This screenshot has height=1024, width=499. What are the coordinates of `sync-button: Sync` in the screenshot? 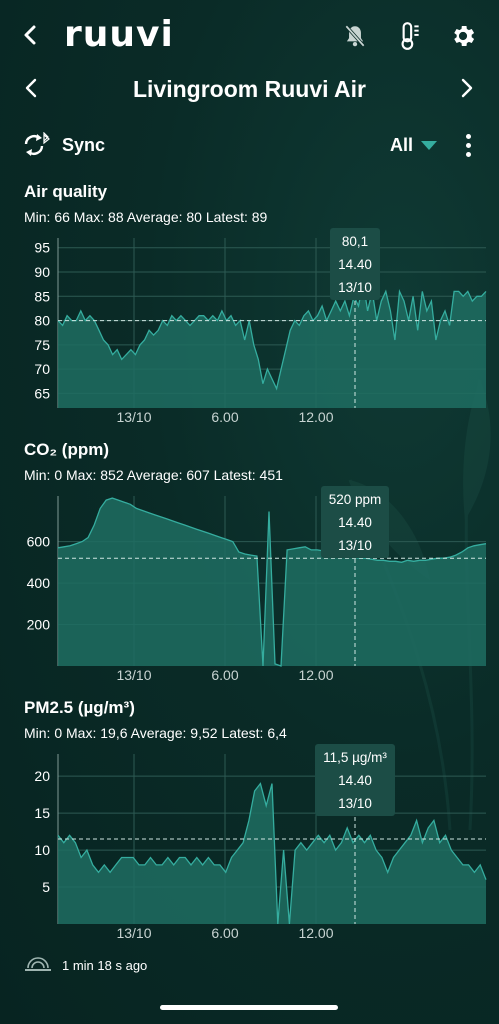 It's located at (63, 145).